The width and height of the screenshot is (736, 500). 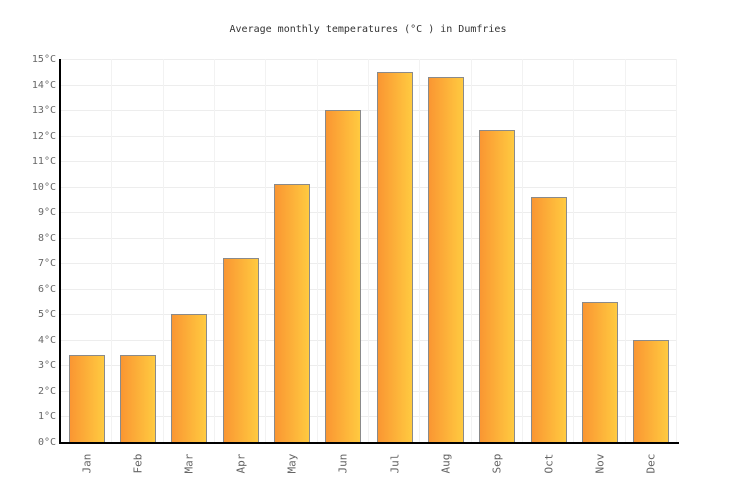 I want to click on x-axis-label-feb: Feb, so click(x=138, y=463).